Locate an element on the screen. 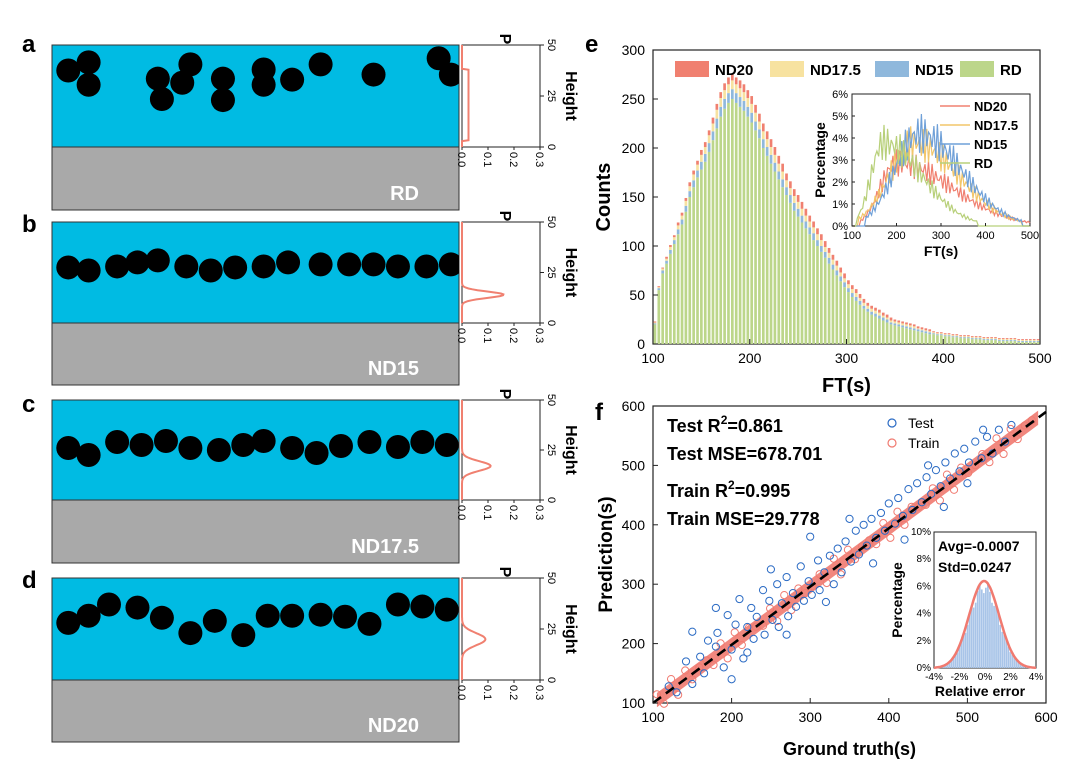 The image size is (1080, 775). legend-swatch-e is located at coordinates (977, 69).